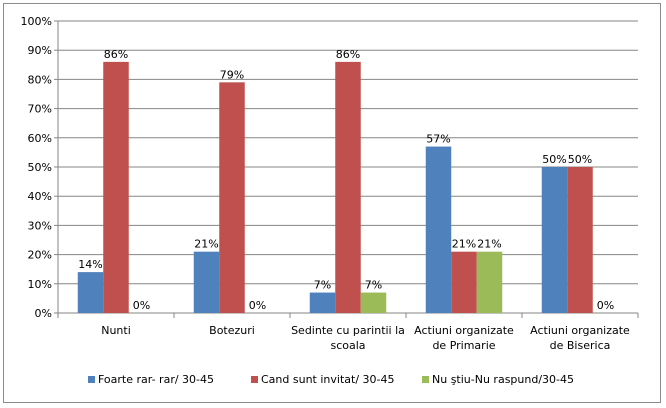 The image size is (666, 408). I want to click on data-label: 79%, so click(232, 74).